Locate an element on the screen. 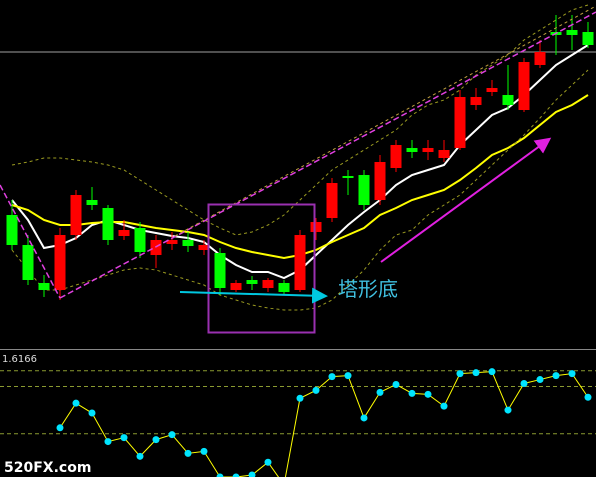 This screenshot has width=596, height=477. annotation: 塔形底 is located at coordinates (368, 289).